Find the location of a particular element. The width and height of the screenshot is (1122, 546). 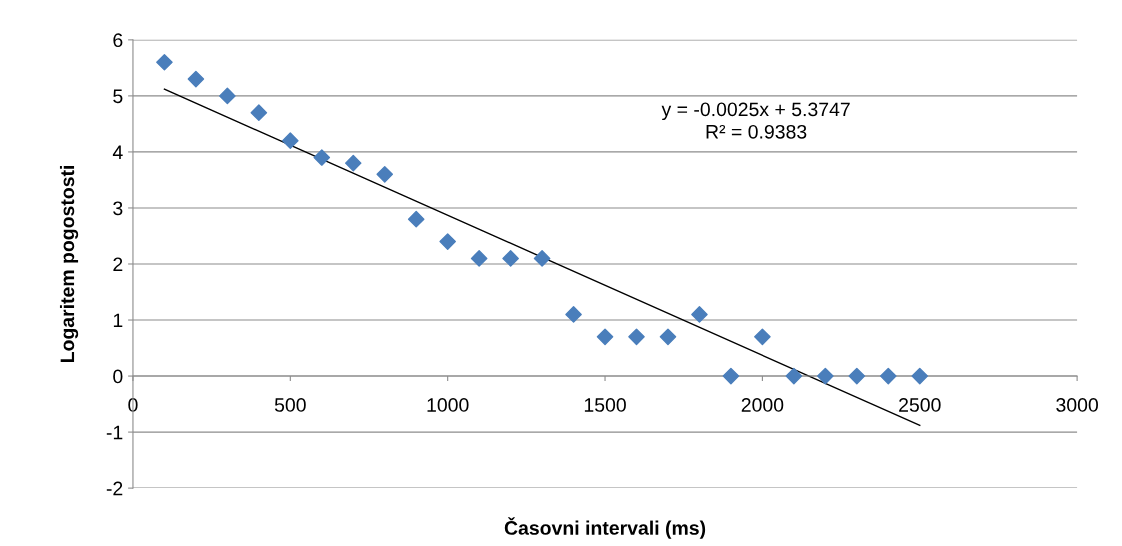

y-tick-label: 4 is located at coordinates (117, 152).